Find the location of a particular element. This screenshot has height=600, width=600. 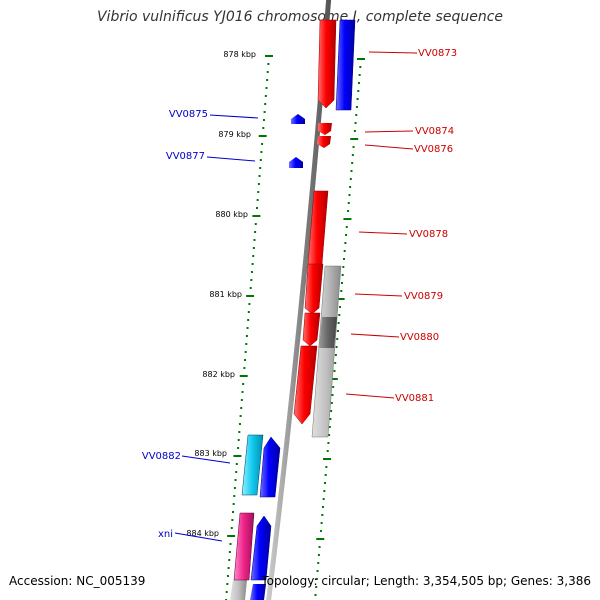

gene-VV0877 is located at coordinates (296, 162).